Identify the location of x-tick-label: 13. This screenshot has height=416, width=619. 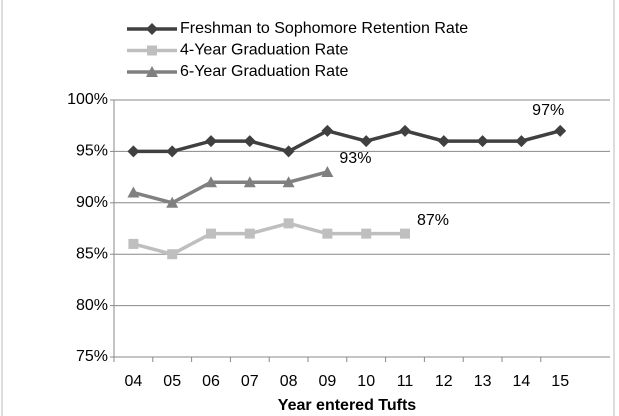
(483, 381).